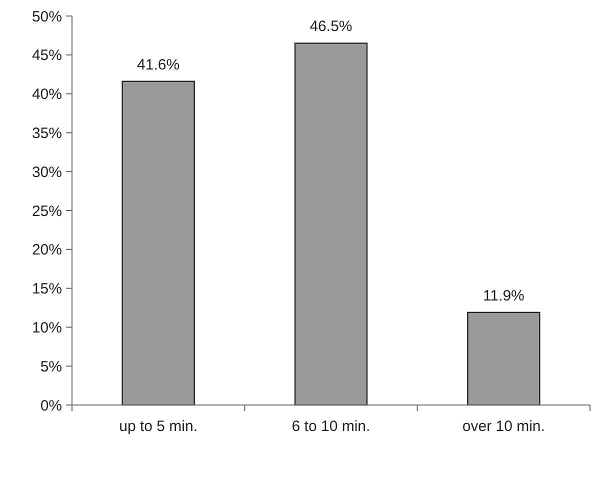  What do you see at coordinates (158, 426) in the screenshot?
I see `x-tick-label: up to 5 min.` at bounding box center [158, 426].